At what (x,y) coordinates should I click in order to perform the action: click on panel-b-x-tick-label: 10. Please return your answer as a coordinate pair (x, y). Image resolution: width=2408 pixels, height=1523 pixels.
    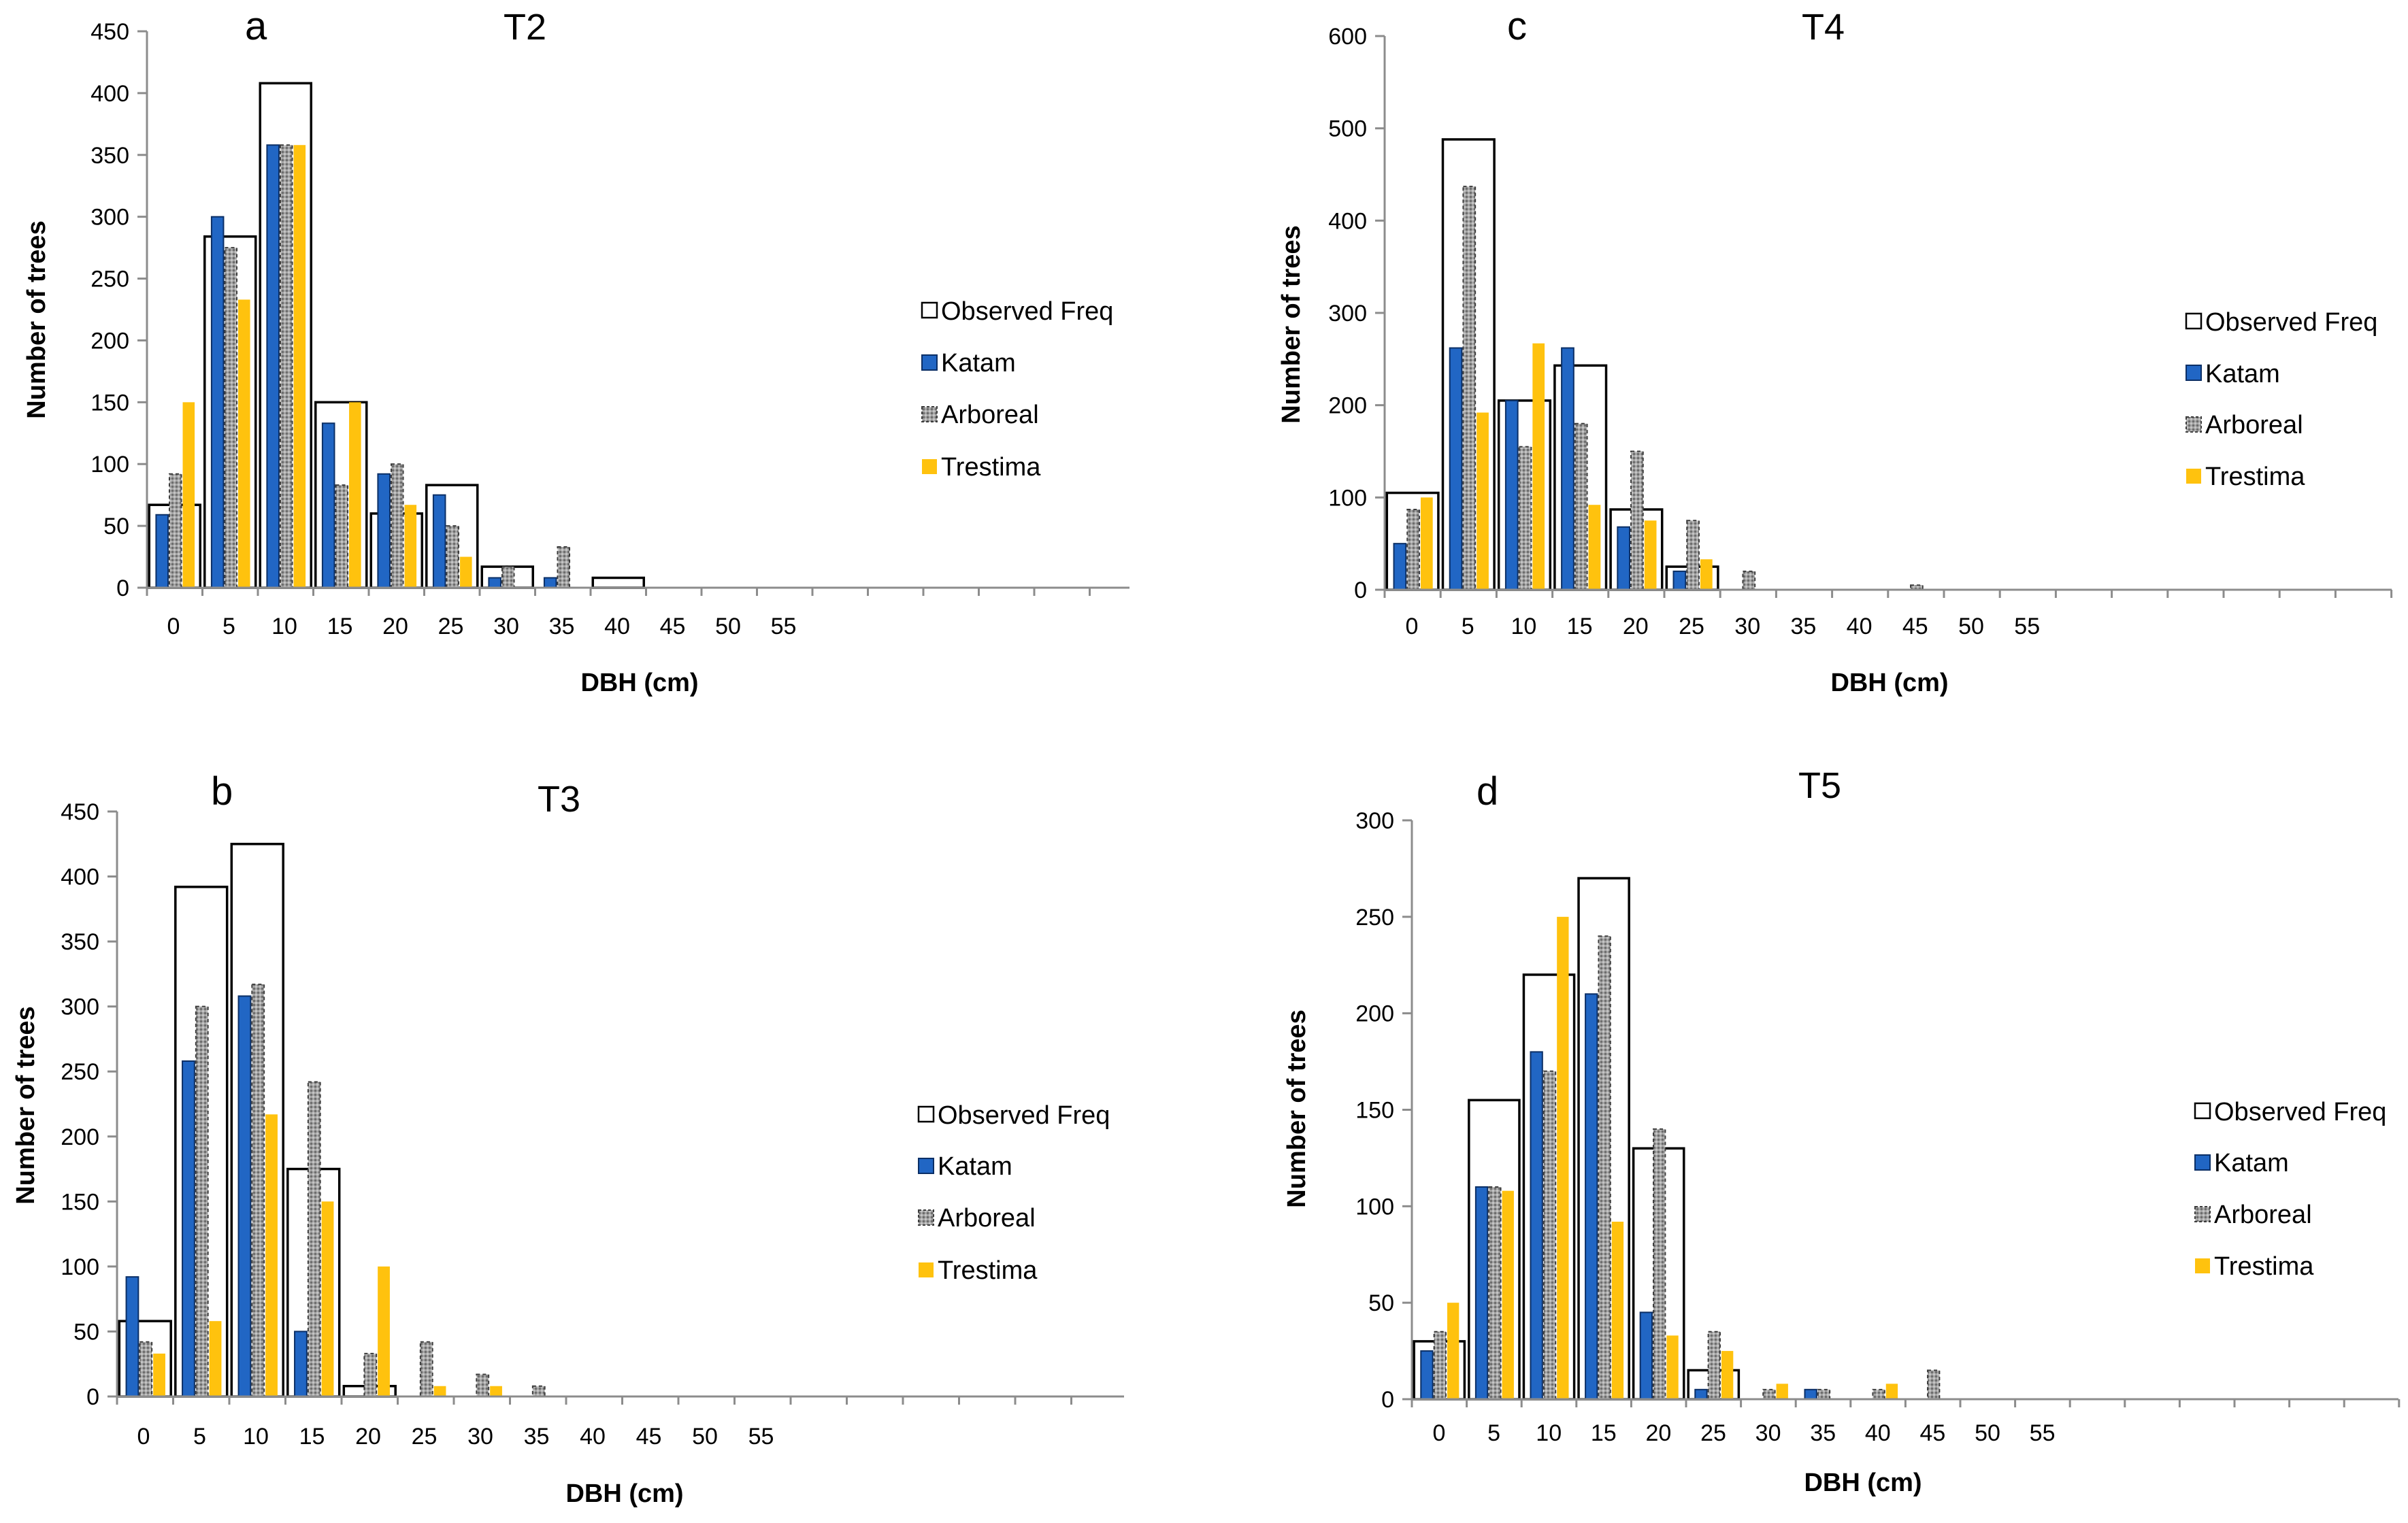
    Looking at the image, I should click on (256, 1437).